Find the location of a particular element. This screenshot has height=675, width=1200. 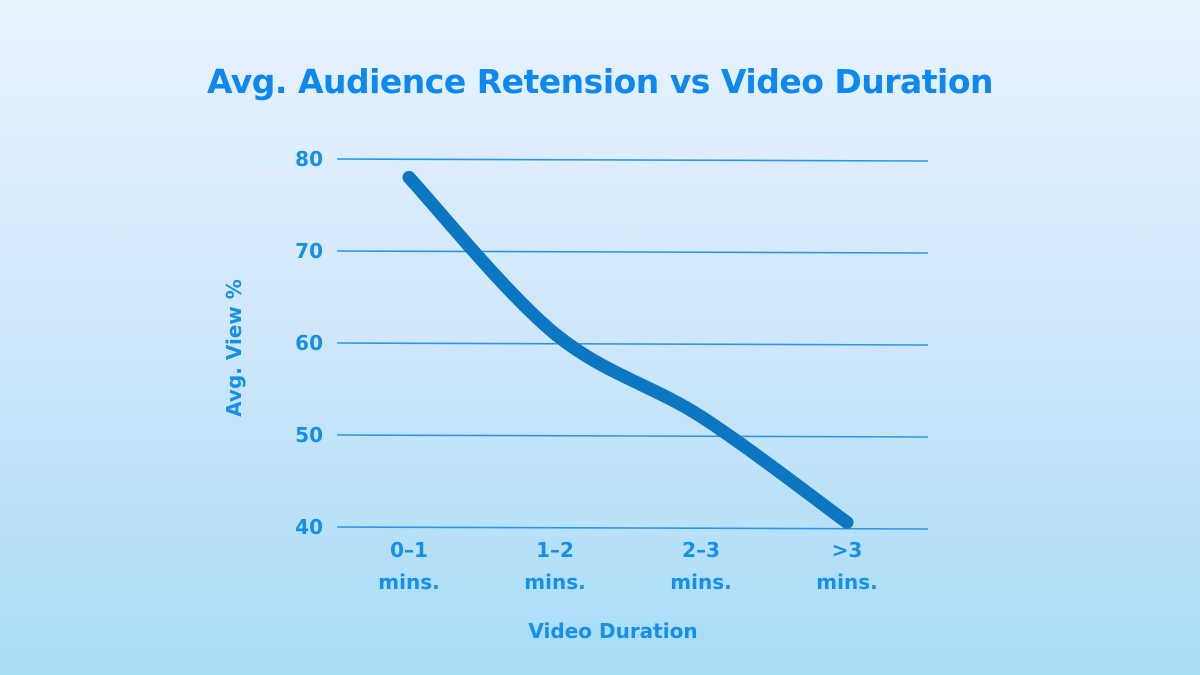

y-tick-label: 40 is located at coordinates (309, 527).